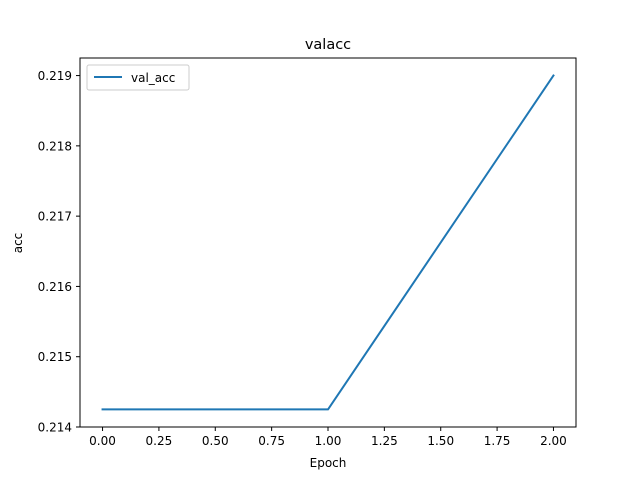  Describe the element at coordinates (271, 441) in the screenshot. I see `x-tick-label-3: 0.75` at that location.